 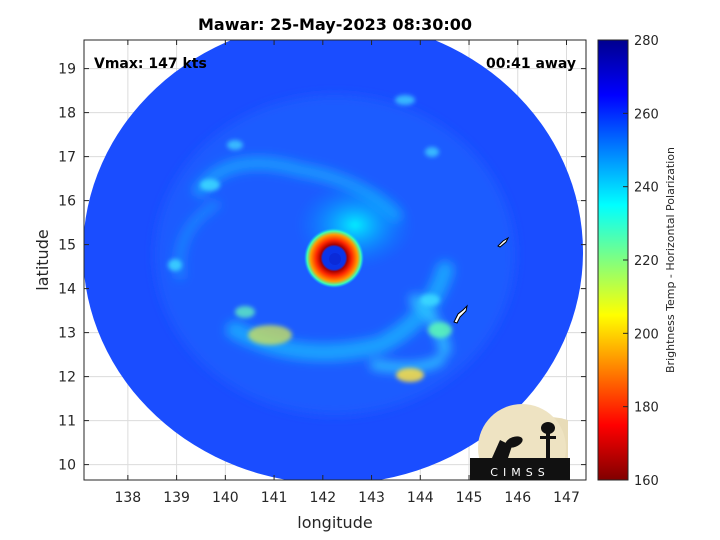 What do you see at coordinates (67, 422) in the screenshot?
I see `y-tick-label: 11` at bounding box center [67, 422].